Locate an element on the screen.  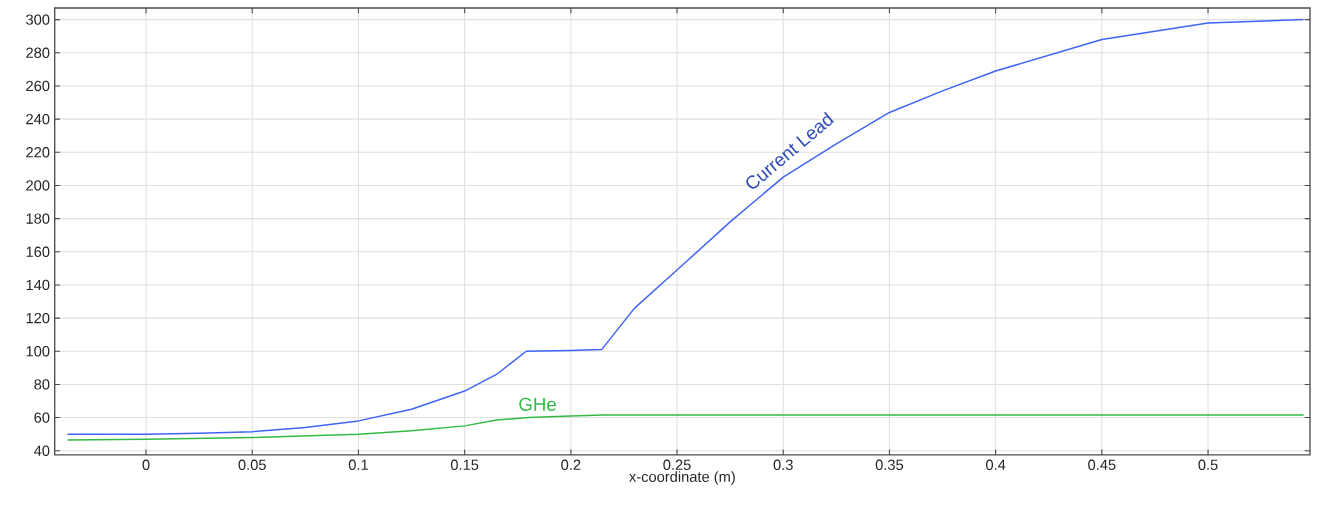
x-tick-label: 0.4 is located at coordinates (996, 465).